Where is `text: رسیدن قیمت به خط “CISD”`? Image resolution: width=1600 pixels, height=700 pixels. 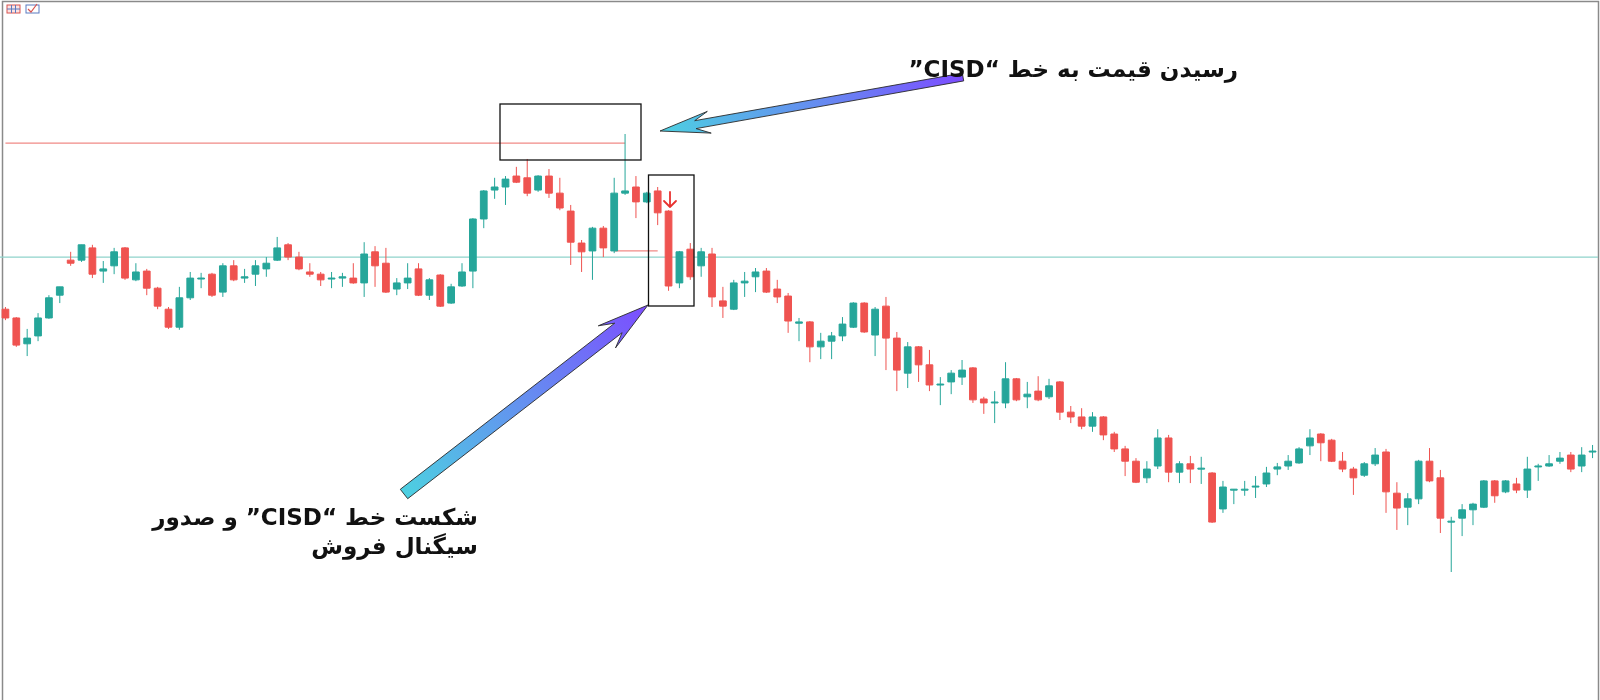 text: رسیدن قیمت به خط “CISD” is located at coordinates (1073, 69).